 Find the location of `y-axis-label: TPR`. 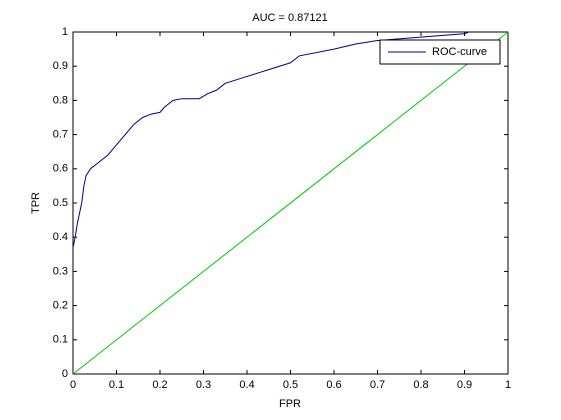

y-axis-label: TPR is located at coordinates (36, 203).